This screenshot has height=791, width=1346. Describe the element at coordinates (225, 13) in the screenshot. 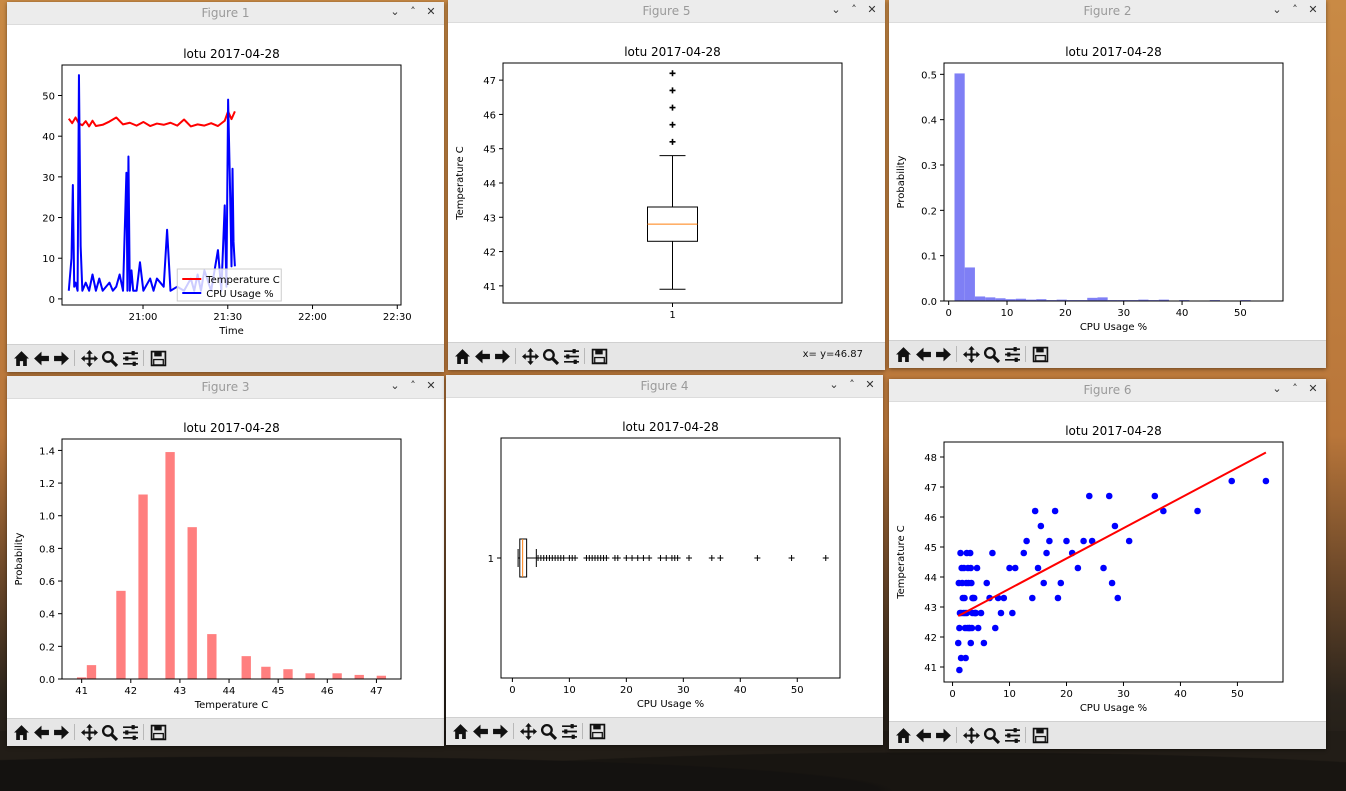

I see `window-titlebar: Figure 1 ⌄ ˄ ✕` at that location.